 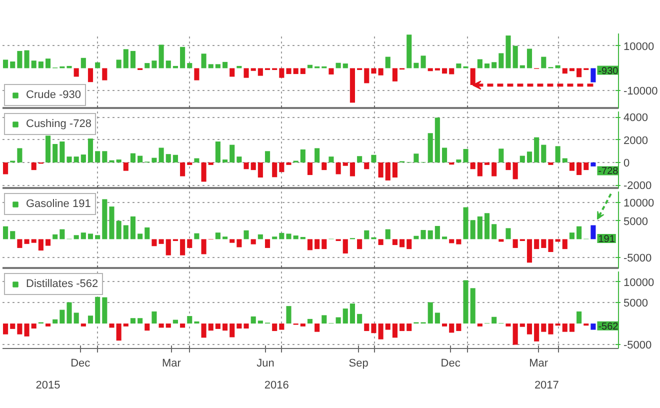 What do you see at coordinates (636, 304) in the screenshot?
I see `y-tick-label: 5000` at bounding box center [636, 304].